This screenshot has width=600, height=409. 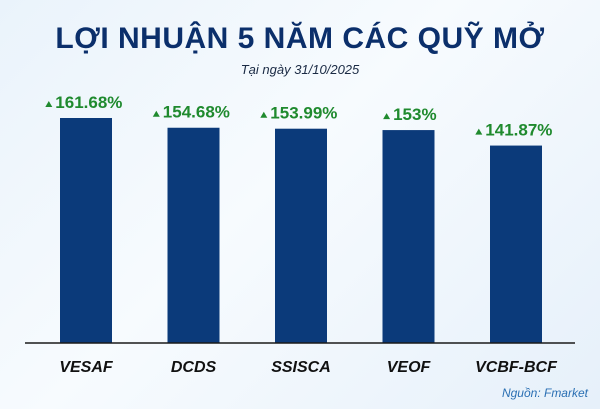 I want to click on chart-title: LỢI NHUẬN 5 NĂM CÁC QUỸ MỞ, so click(x=300, y=38).